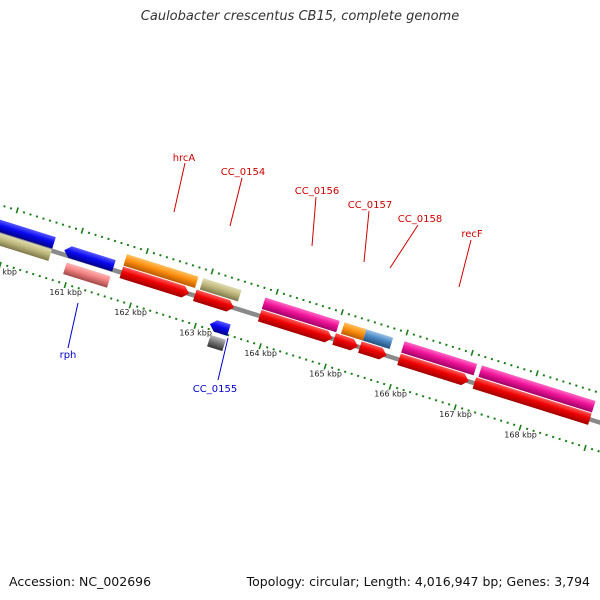 The height and width of the screenshot is (600, 600). What do you see at coordinates (317, 191) in the screenshot?
I see `gene-label-CC_0156: CC_0156` at bounding box center [317, 191].